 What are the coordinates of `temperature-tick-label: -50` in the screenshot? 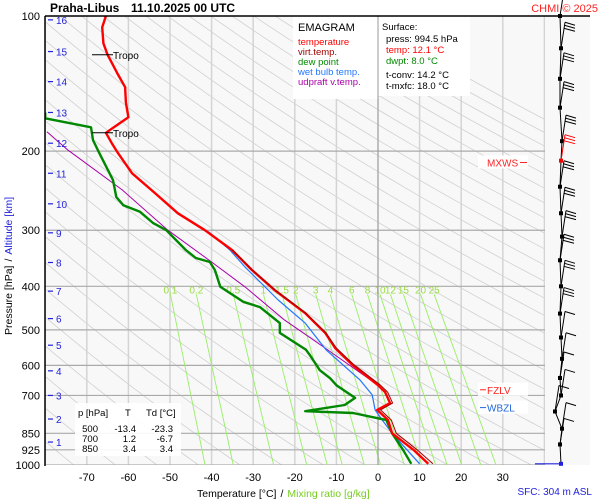 It's located at (170, 478).